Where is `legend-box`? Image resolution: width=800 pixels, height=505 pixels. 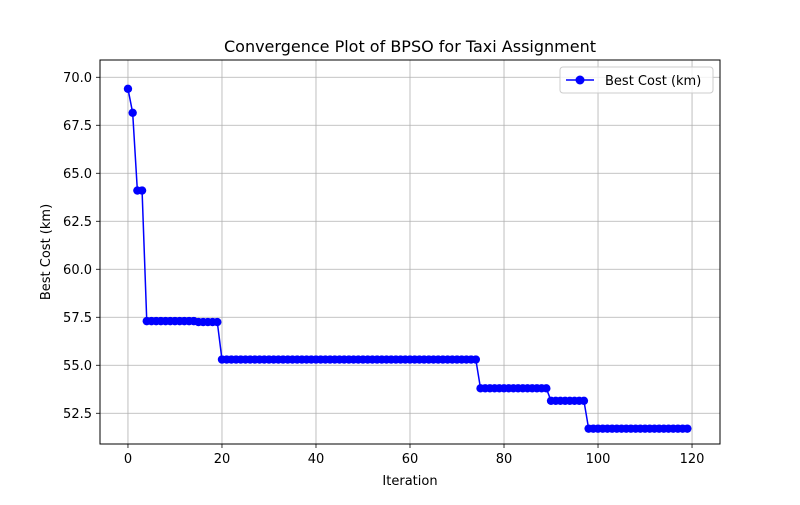
legend-box is located at coordinates (636, 80).